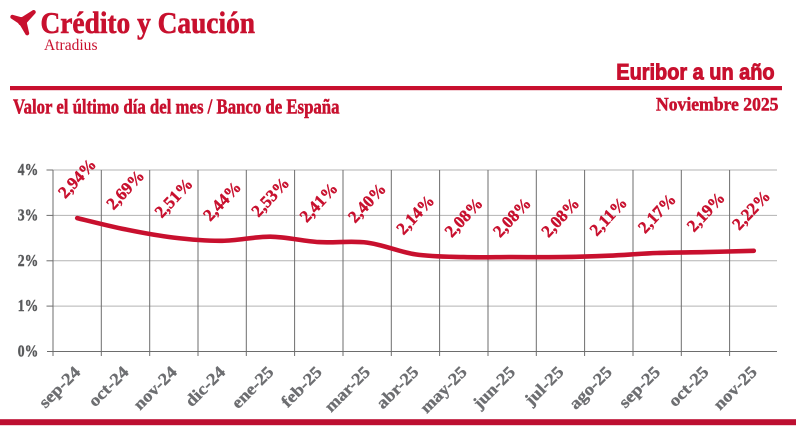 The height and width of the screenshot is (431, 796). Describe the element at coordinates (751, 210) in the screenshot. I see `svg-text: 2,22%` at that location.